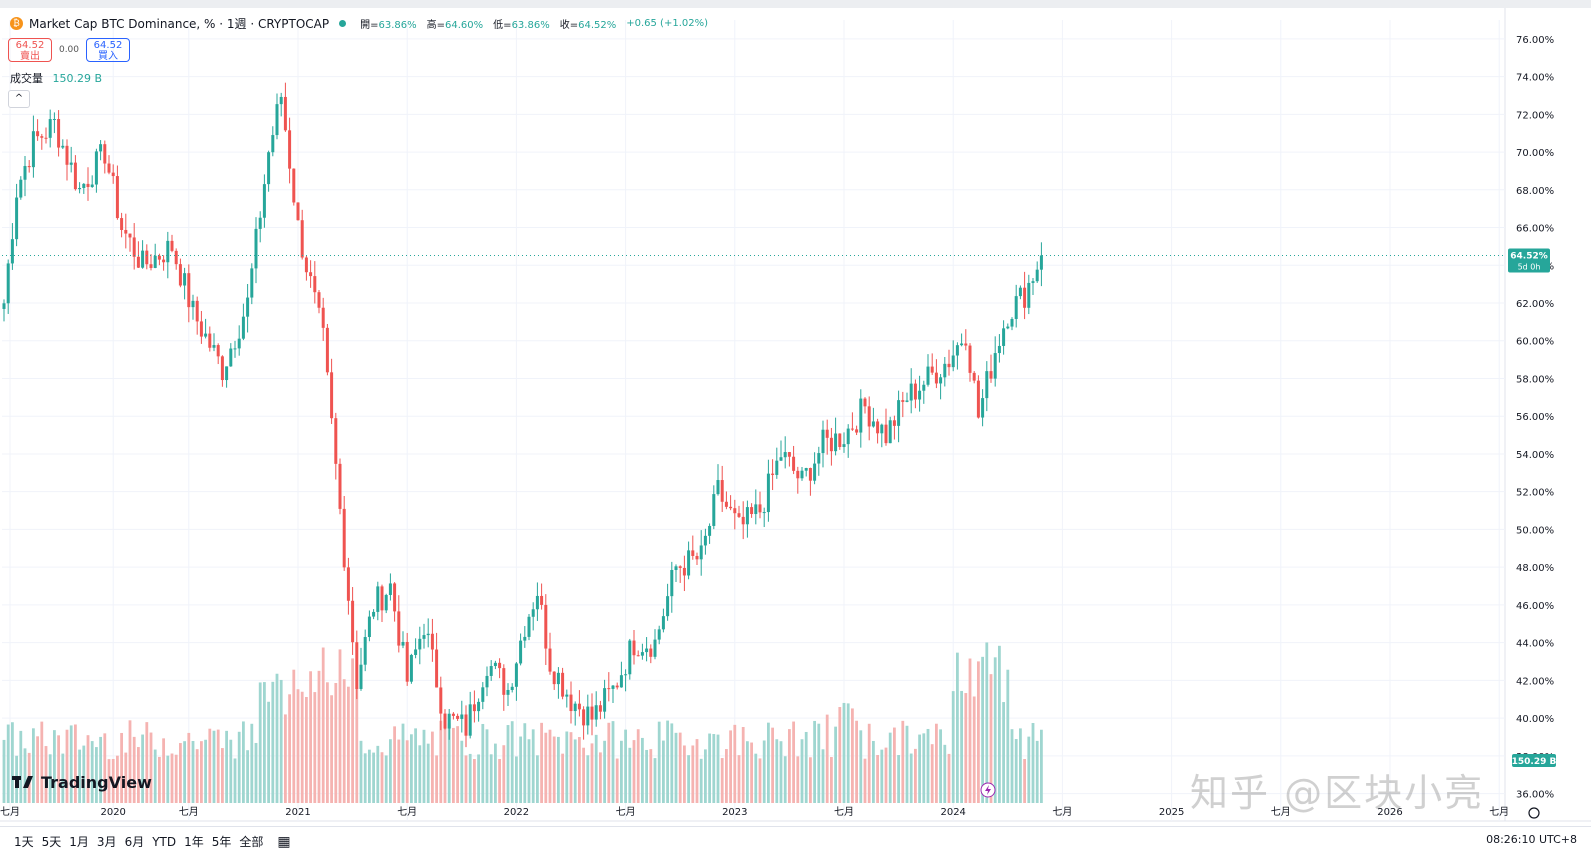 The height and width of the screenshot is (863, 1591). Describe the element at coordinates (19, 99) in the screenshot. I see `collapse-legend-button: ^` at that location.